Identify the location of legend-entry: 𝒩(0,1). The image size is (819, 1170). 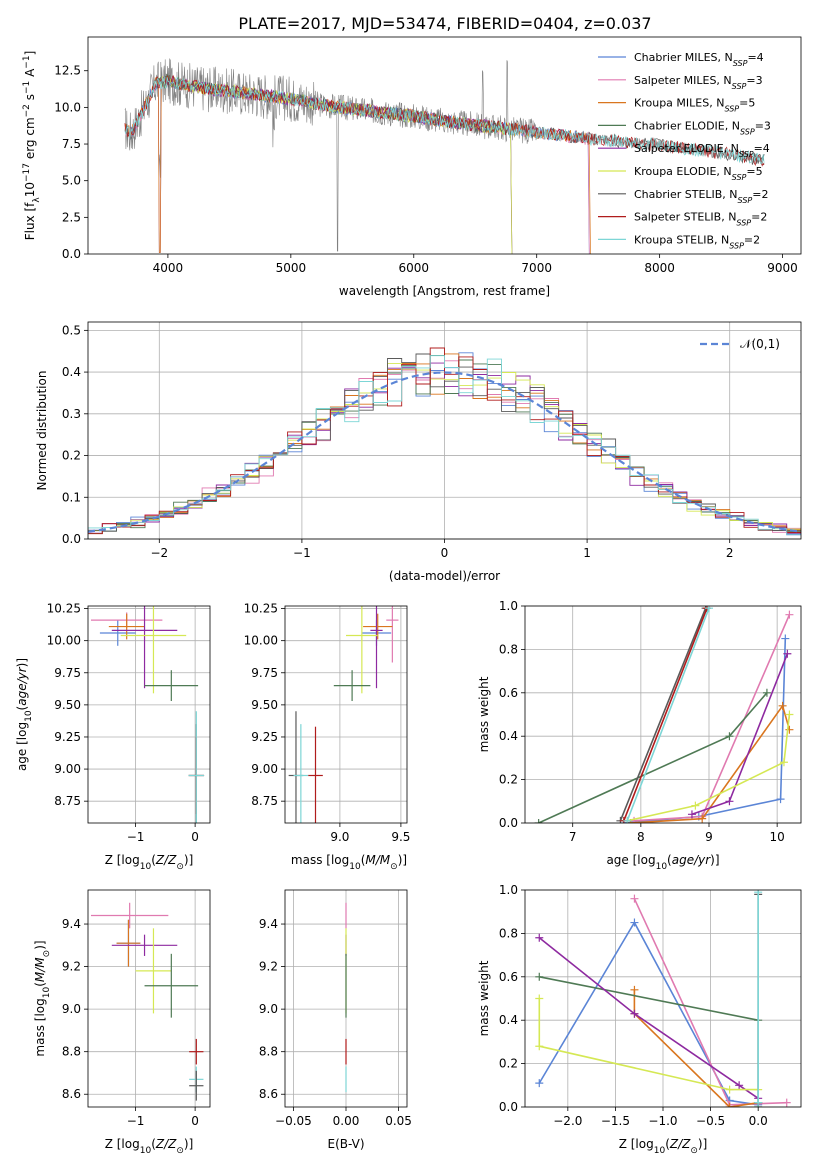
(760, 344).